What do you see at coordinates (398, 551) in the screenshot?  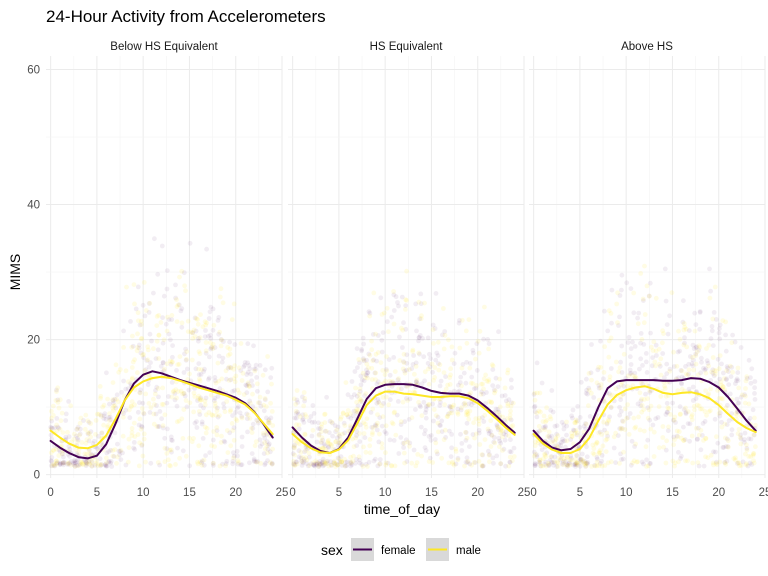 I see `legend-label: female` at bounding box center [398, 551].